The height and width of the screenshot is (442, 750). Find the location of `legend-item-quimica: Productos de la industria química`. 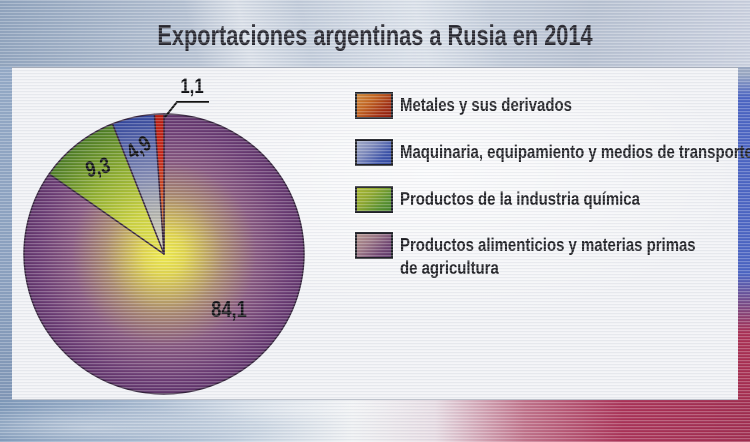

legend-item-quimica: Productos de la industria química is located at coordinates (522, 199).